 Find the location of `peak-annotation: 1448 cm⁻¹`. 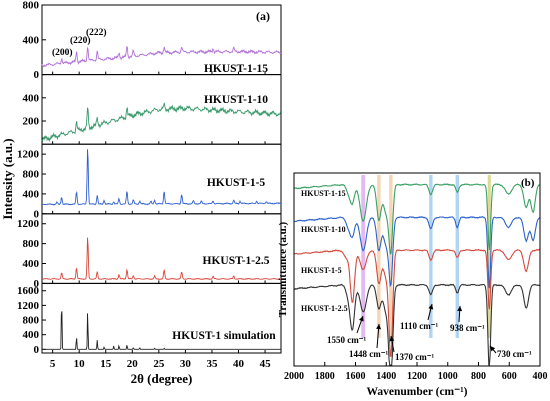

peak-annotation: 1448 cm⁻¹ is located at coordinates (368, 354).